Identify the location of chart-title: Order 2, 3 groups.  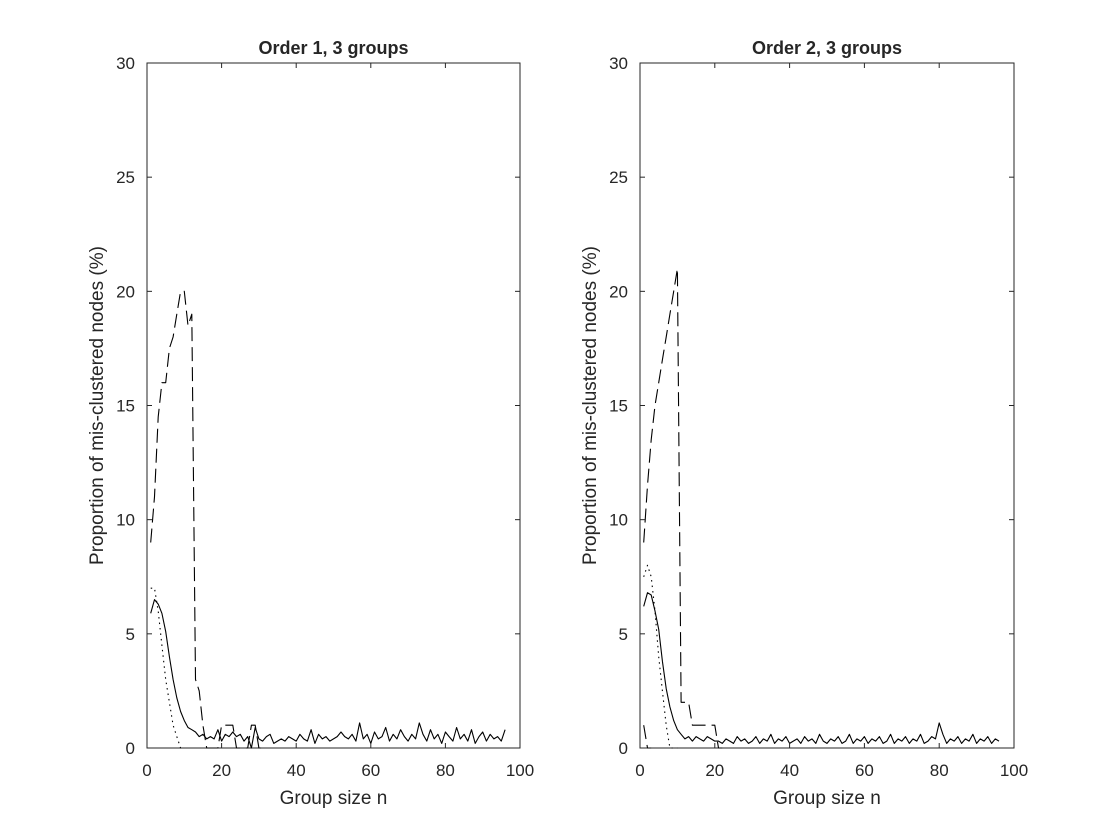
(827, 48).